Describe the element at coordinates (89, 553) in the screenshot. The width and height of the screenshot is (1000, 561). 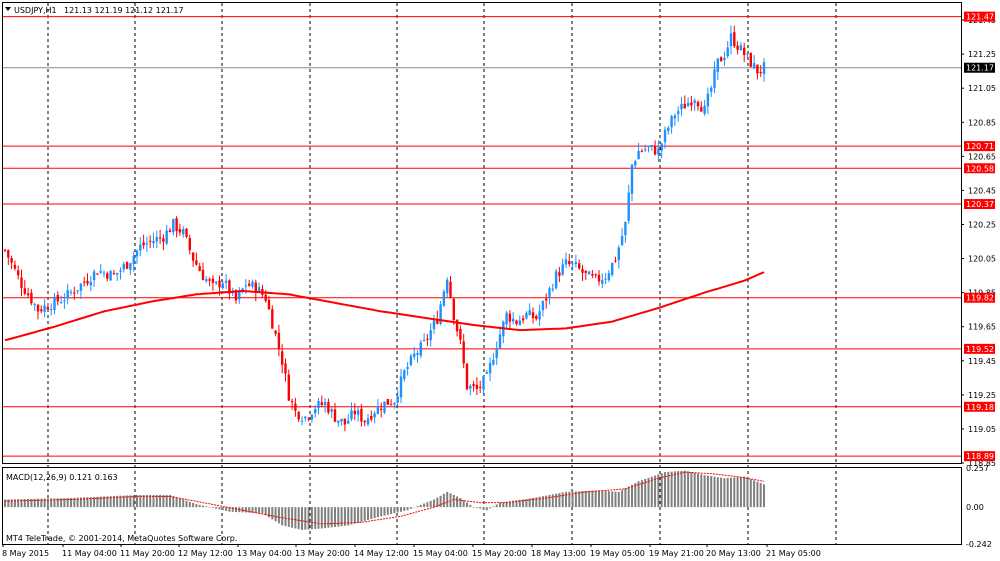
I see `x-tick-label: 11 May 04:00` at that location.